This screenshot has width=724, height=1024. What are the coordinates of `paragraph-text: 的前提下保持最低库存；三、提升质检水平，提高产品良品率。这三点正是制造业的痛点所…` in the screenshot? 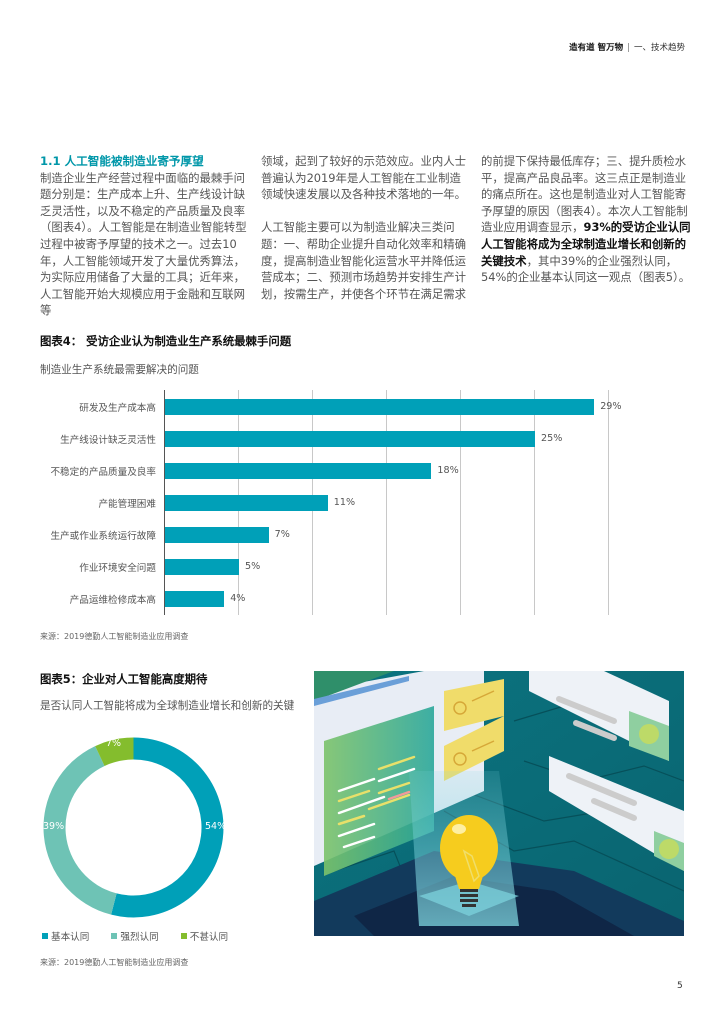 It's located at (584, 194).